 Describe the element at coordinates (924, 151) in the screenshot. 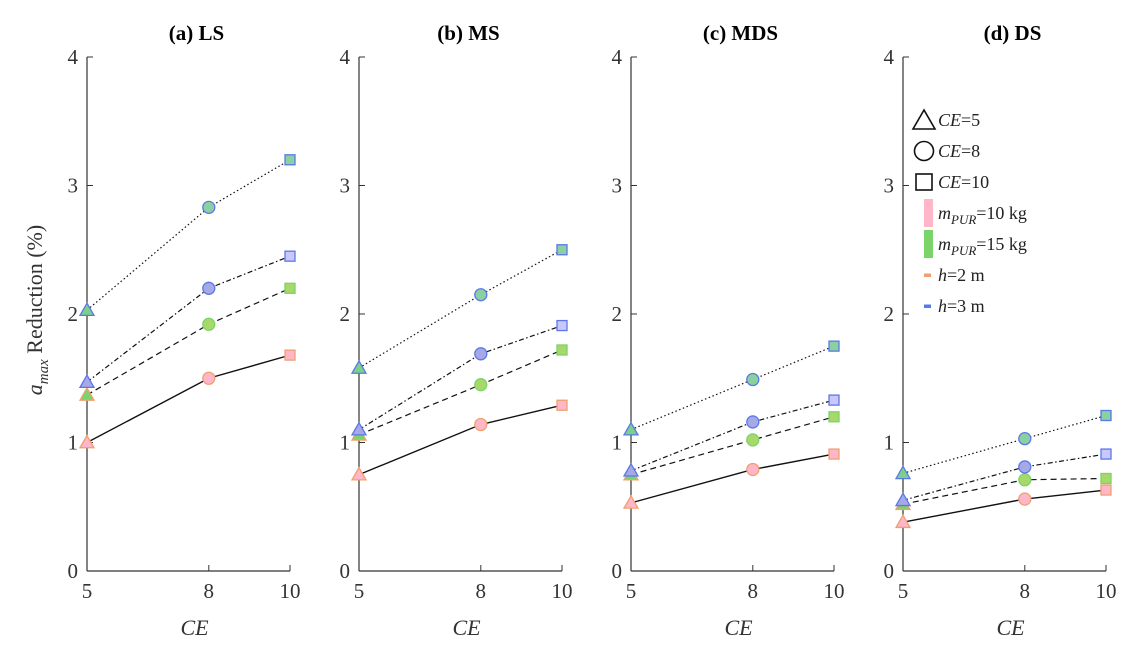

I see `circle-legend-symbol` at that location.